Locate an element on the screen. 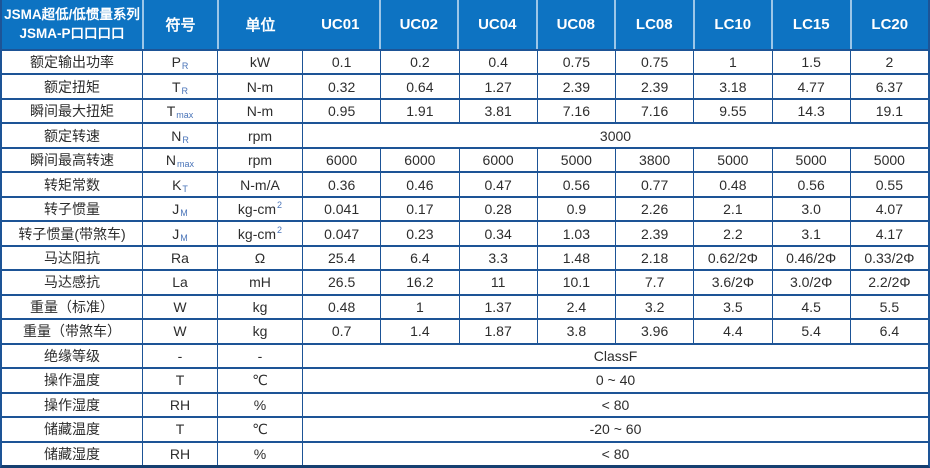 Image resolution: width=930 pixels, height=468 pixels. spec-value-cell: 0.32 is located at coordinates (341, 86).